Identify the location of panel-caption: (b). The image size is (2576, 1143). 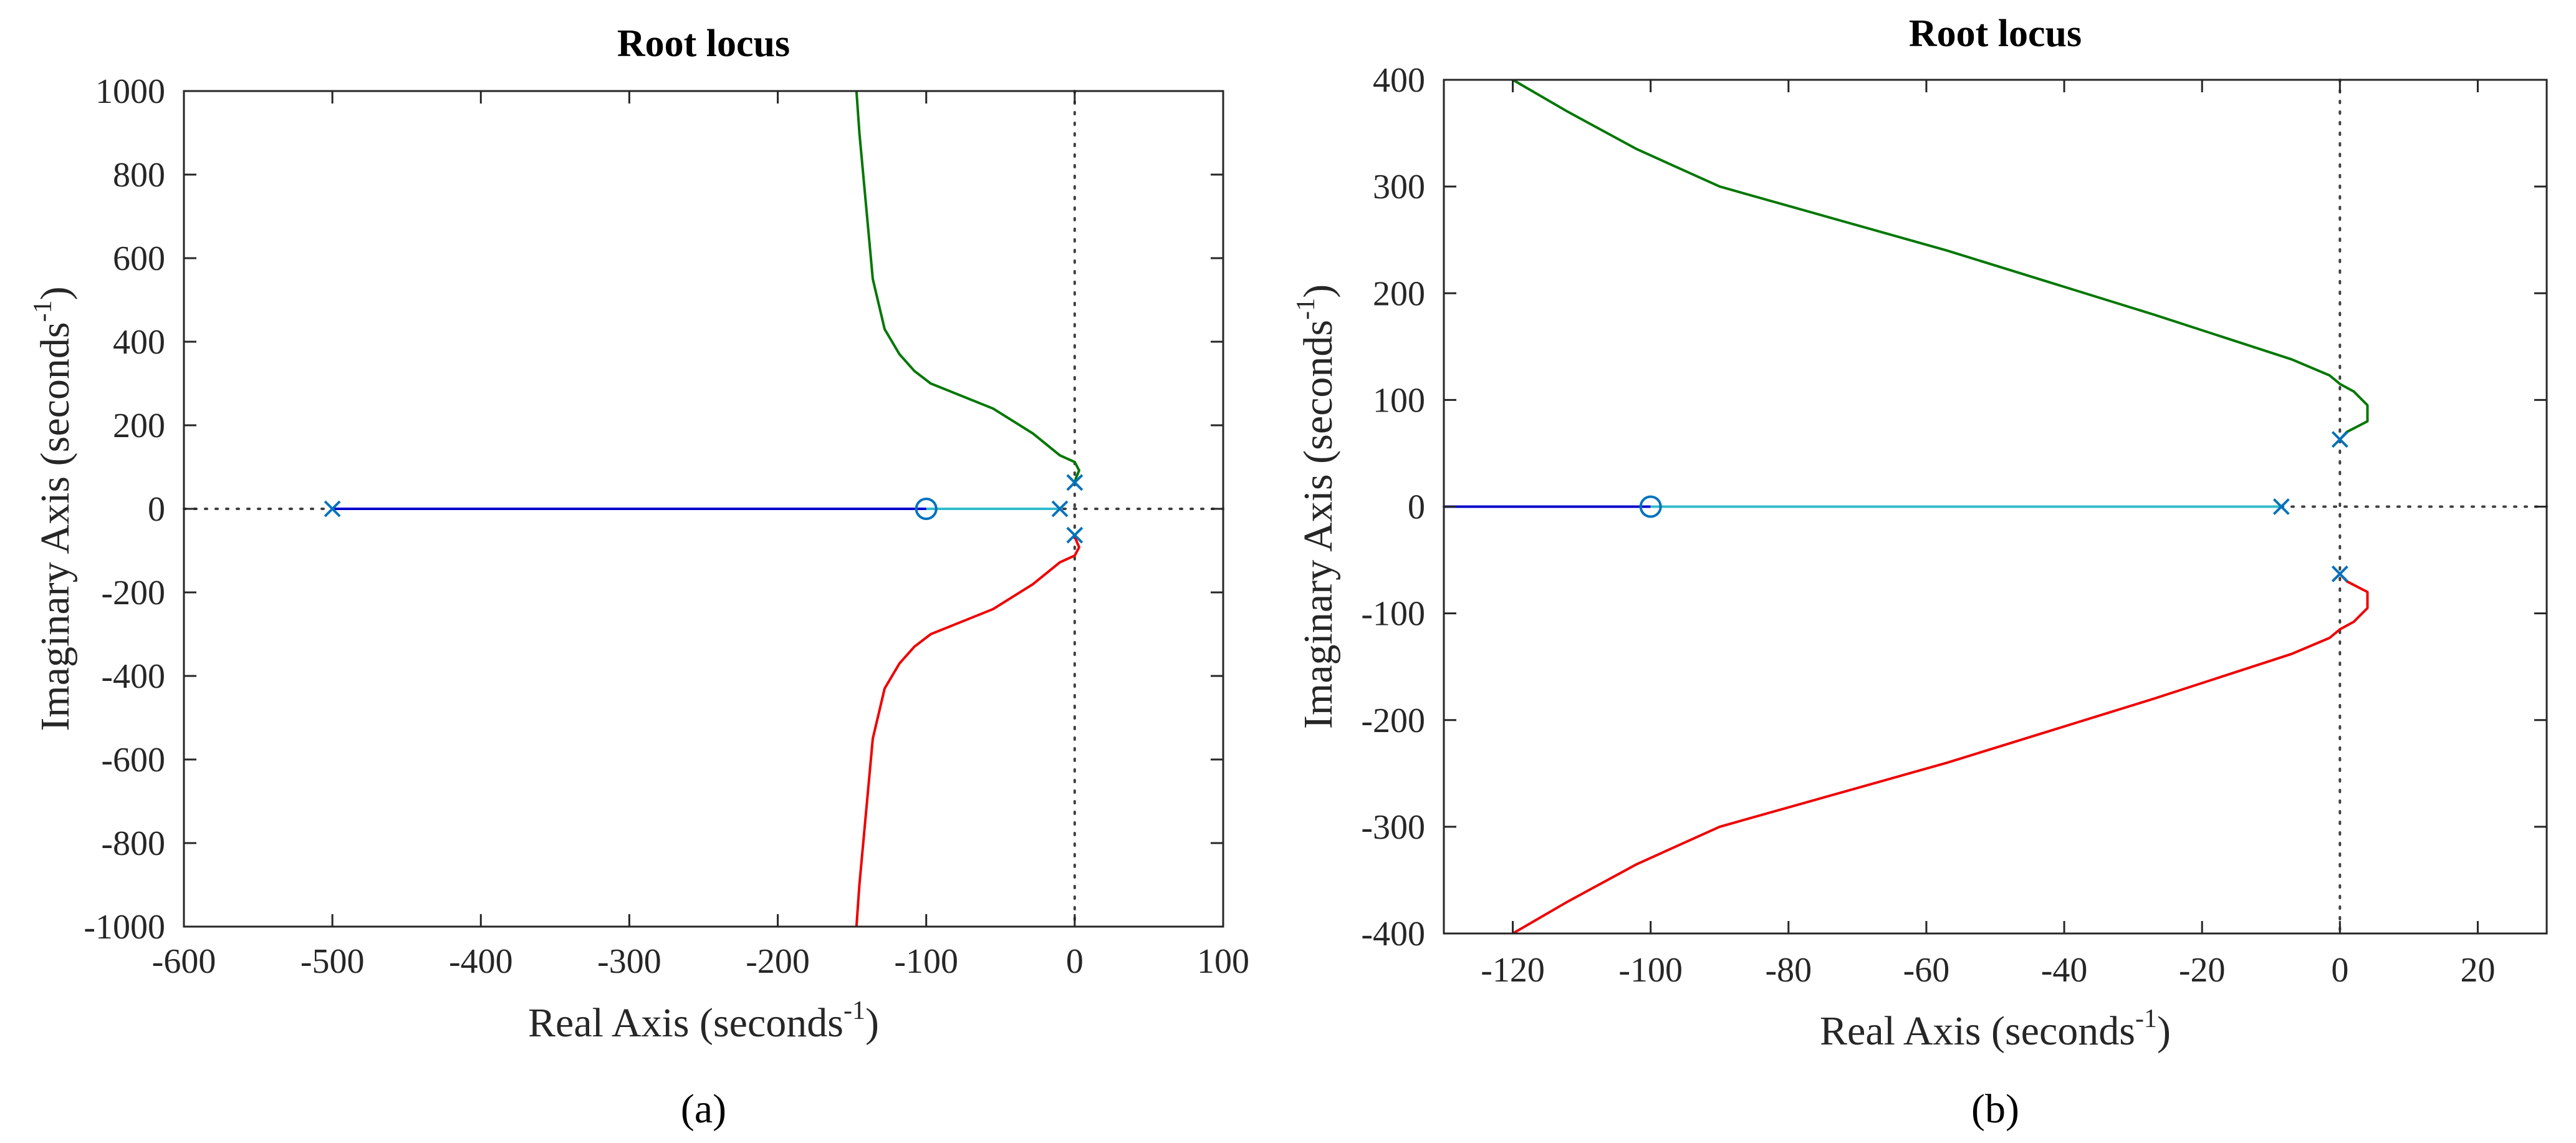
(1995, 1109).